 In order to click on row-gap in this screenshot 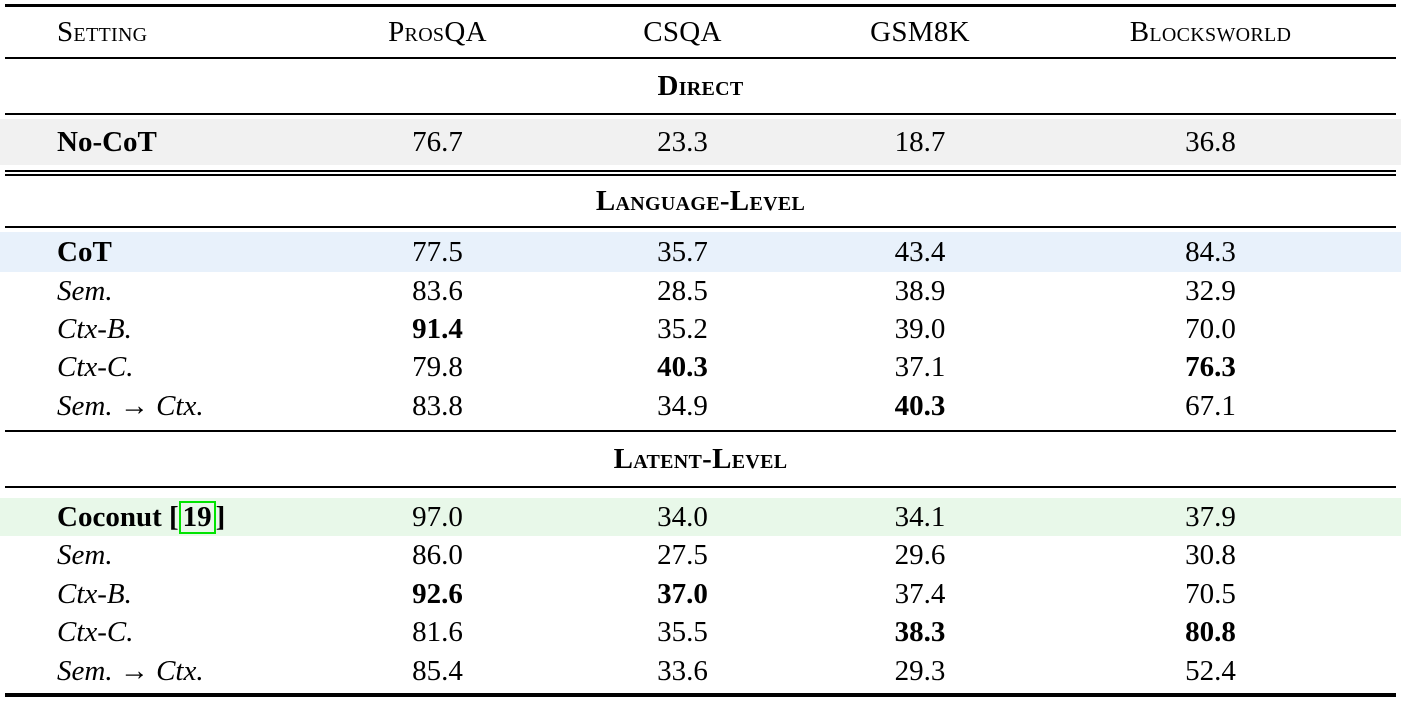, I will do `click(700, 493)`.